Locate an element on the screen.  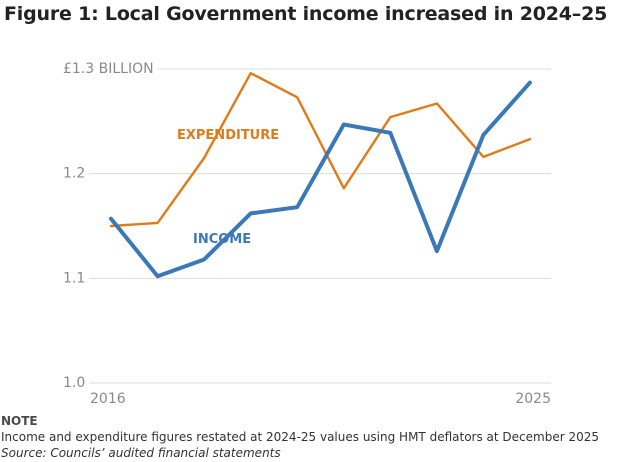
y-axis-labels: 1.0 1.1 1.2 £1.3 BILLION is located at coordinates (109, 226).